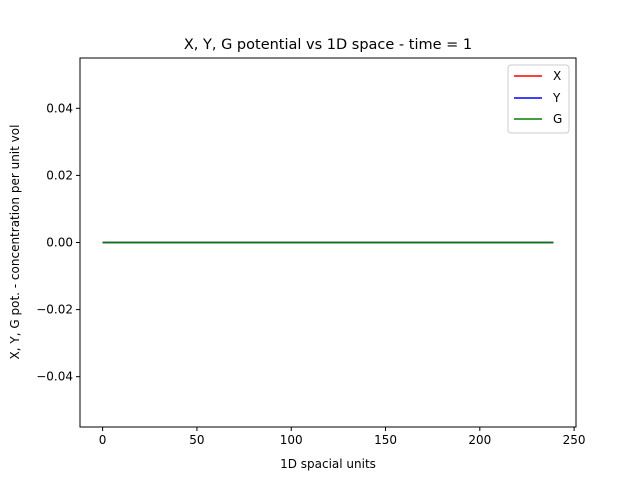 The height and width of the screenshot is (484, 640). I want to click on x-tick-label: 0, so click(103, 440).